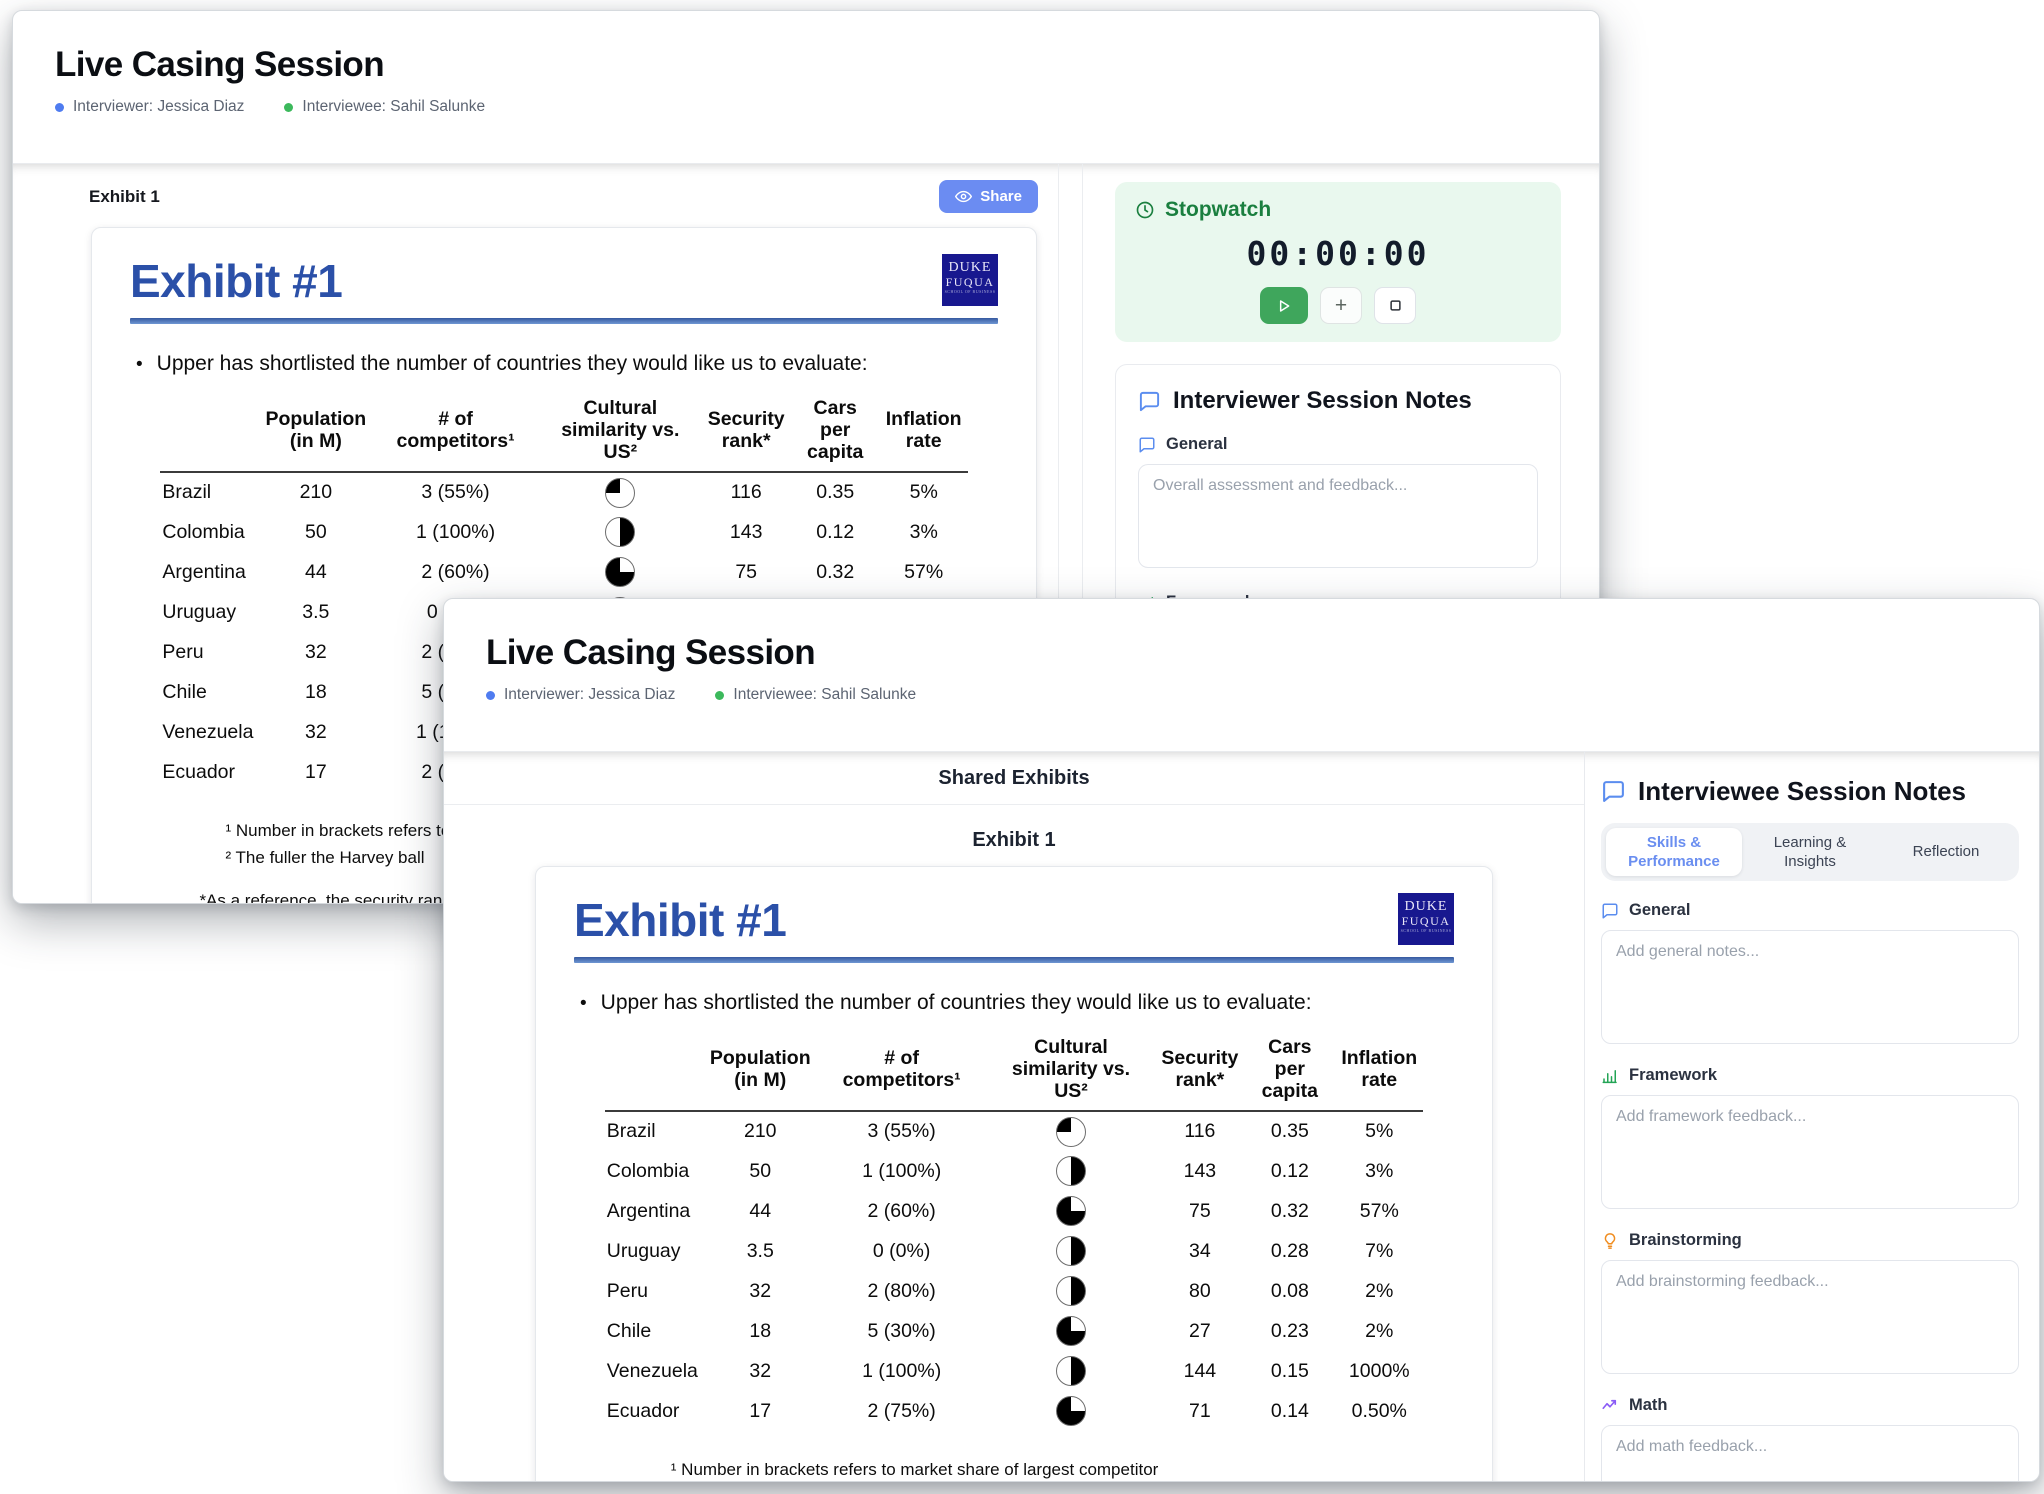  What do you see at coordinates (1341, 305) in the screenshot?
I see `add-time-button: +` at bounding box center [1341, 305].